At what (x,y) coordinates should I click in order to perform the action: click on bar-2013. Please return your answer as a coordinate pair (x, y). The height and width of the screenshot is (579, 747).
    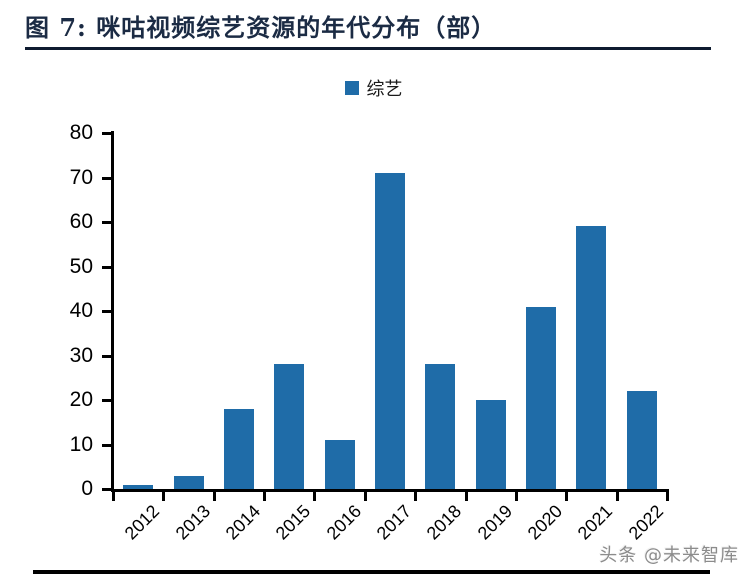
    Looking at the image, I should click on (188, 482).